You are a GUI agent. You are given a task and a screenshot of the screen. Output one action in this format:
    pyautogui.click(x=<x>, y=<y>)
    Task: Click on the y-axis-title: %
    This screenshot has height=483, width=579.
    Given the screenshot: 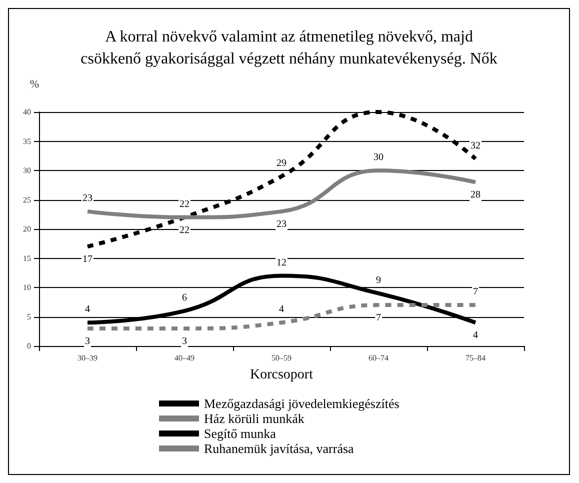 What is the action you would take?
    pyautogui.click(x=34, y=84)
    